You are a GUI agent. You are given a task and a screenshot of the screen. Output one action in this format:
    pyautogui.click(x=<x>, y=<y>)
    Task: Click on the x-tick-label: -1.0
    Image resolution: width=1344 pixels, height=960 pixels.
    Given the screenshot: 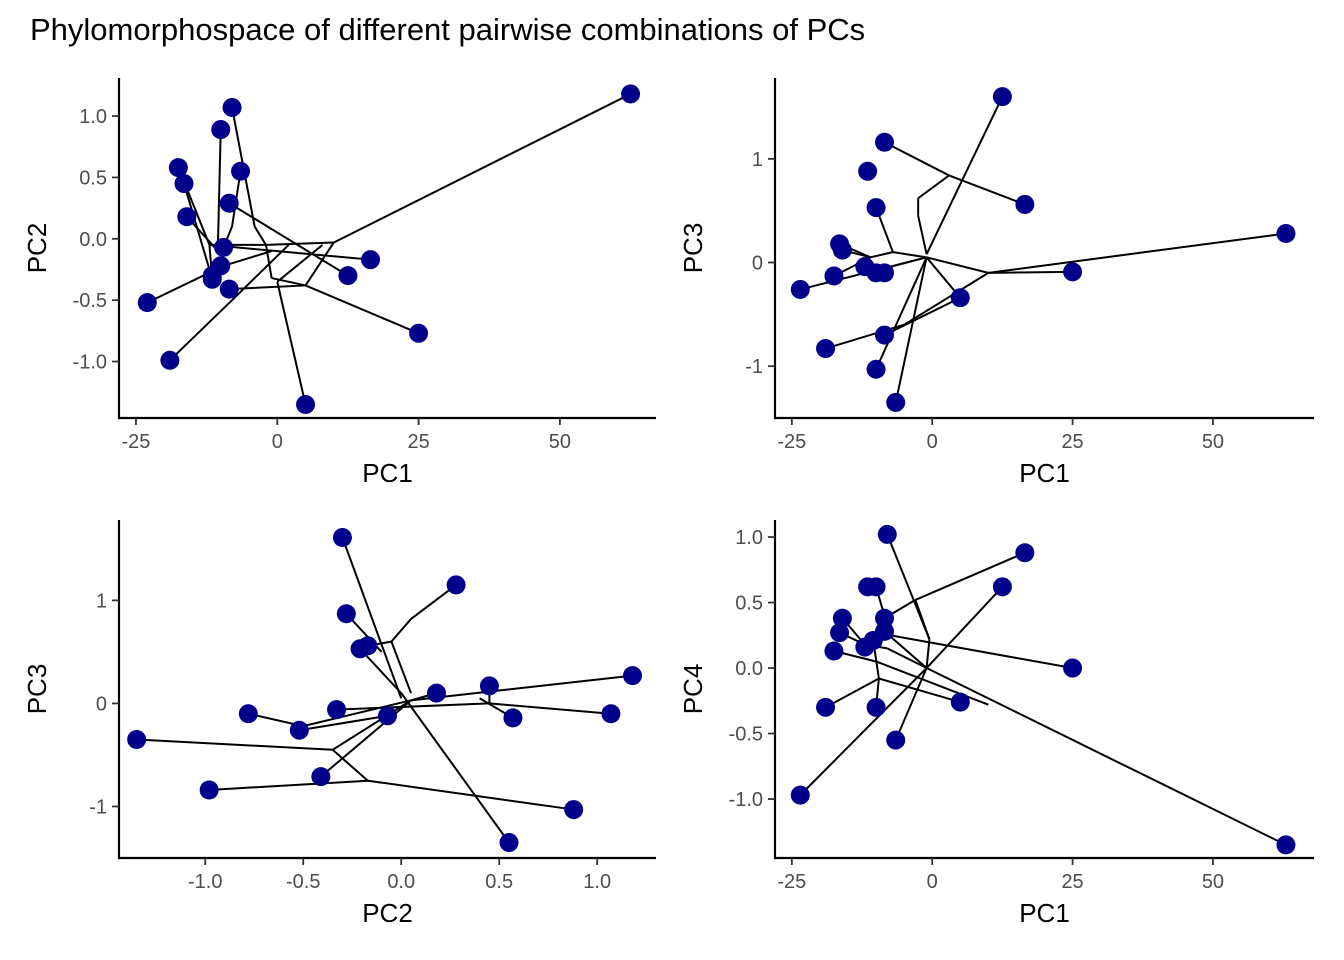 What is the action you would take?
    pyautogui.click(x=205, y=882)
    